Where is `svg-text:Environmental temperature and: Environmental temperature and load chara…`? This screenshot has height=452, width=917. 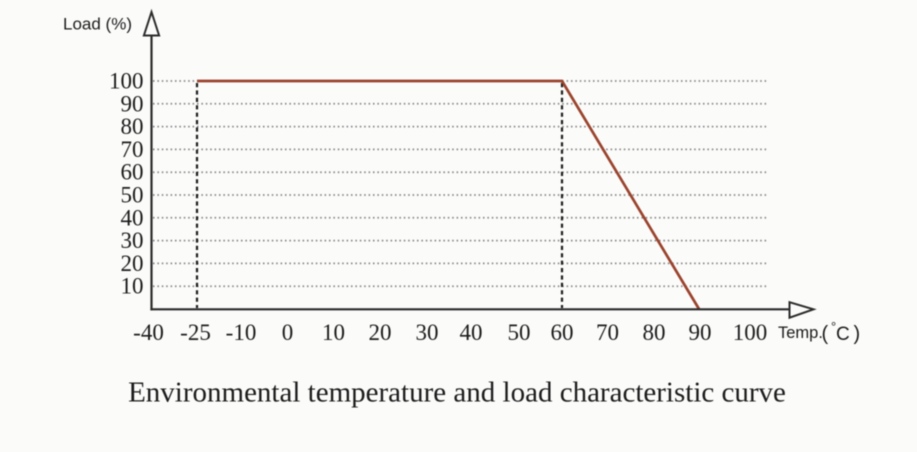 svg-text:Environmental temperature and: Environmental temperature and load chara… is located at coordinates (457, 393).